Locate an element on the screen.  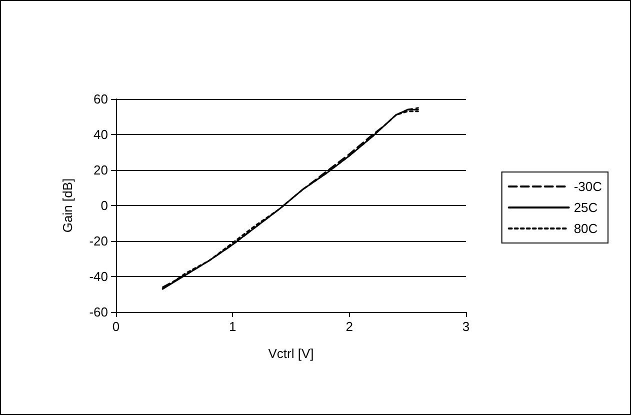
y-tick-label: -20 is located at coordinates (98, 241).